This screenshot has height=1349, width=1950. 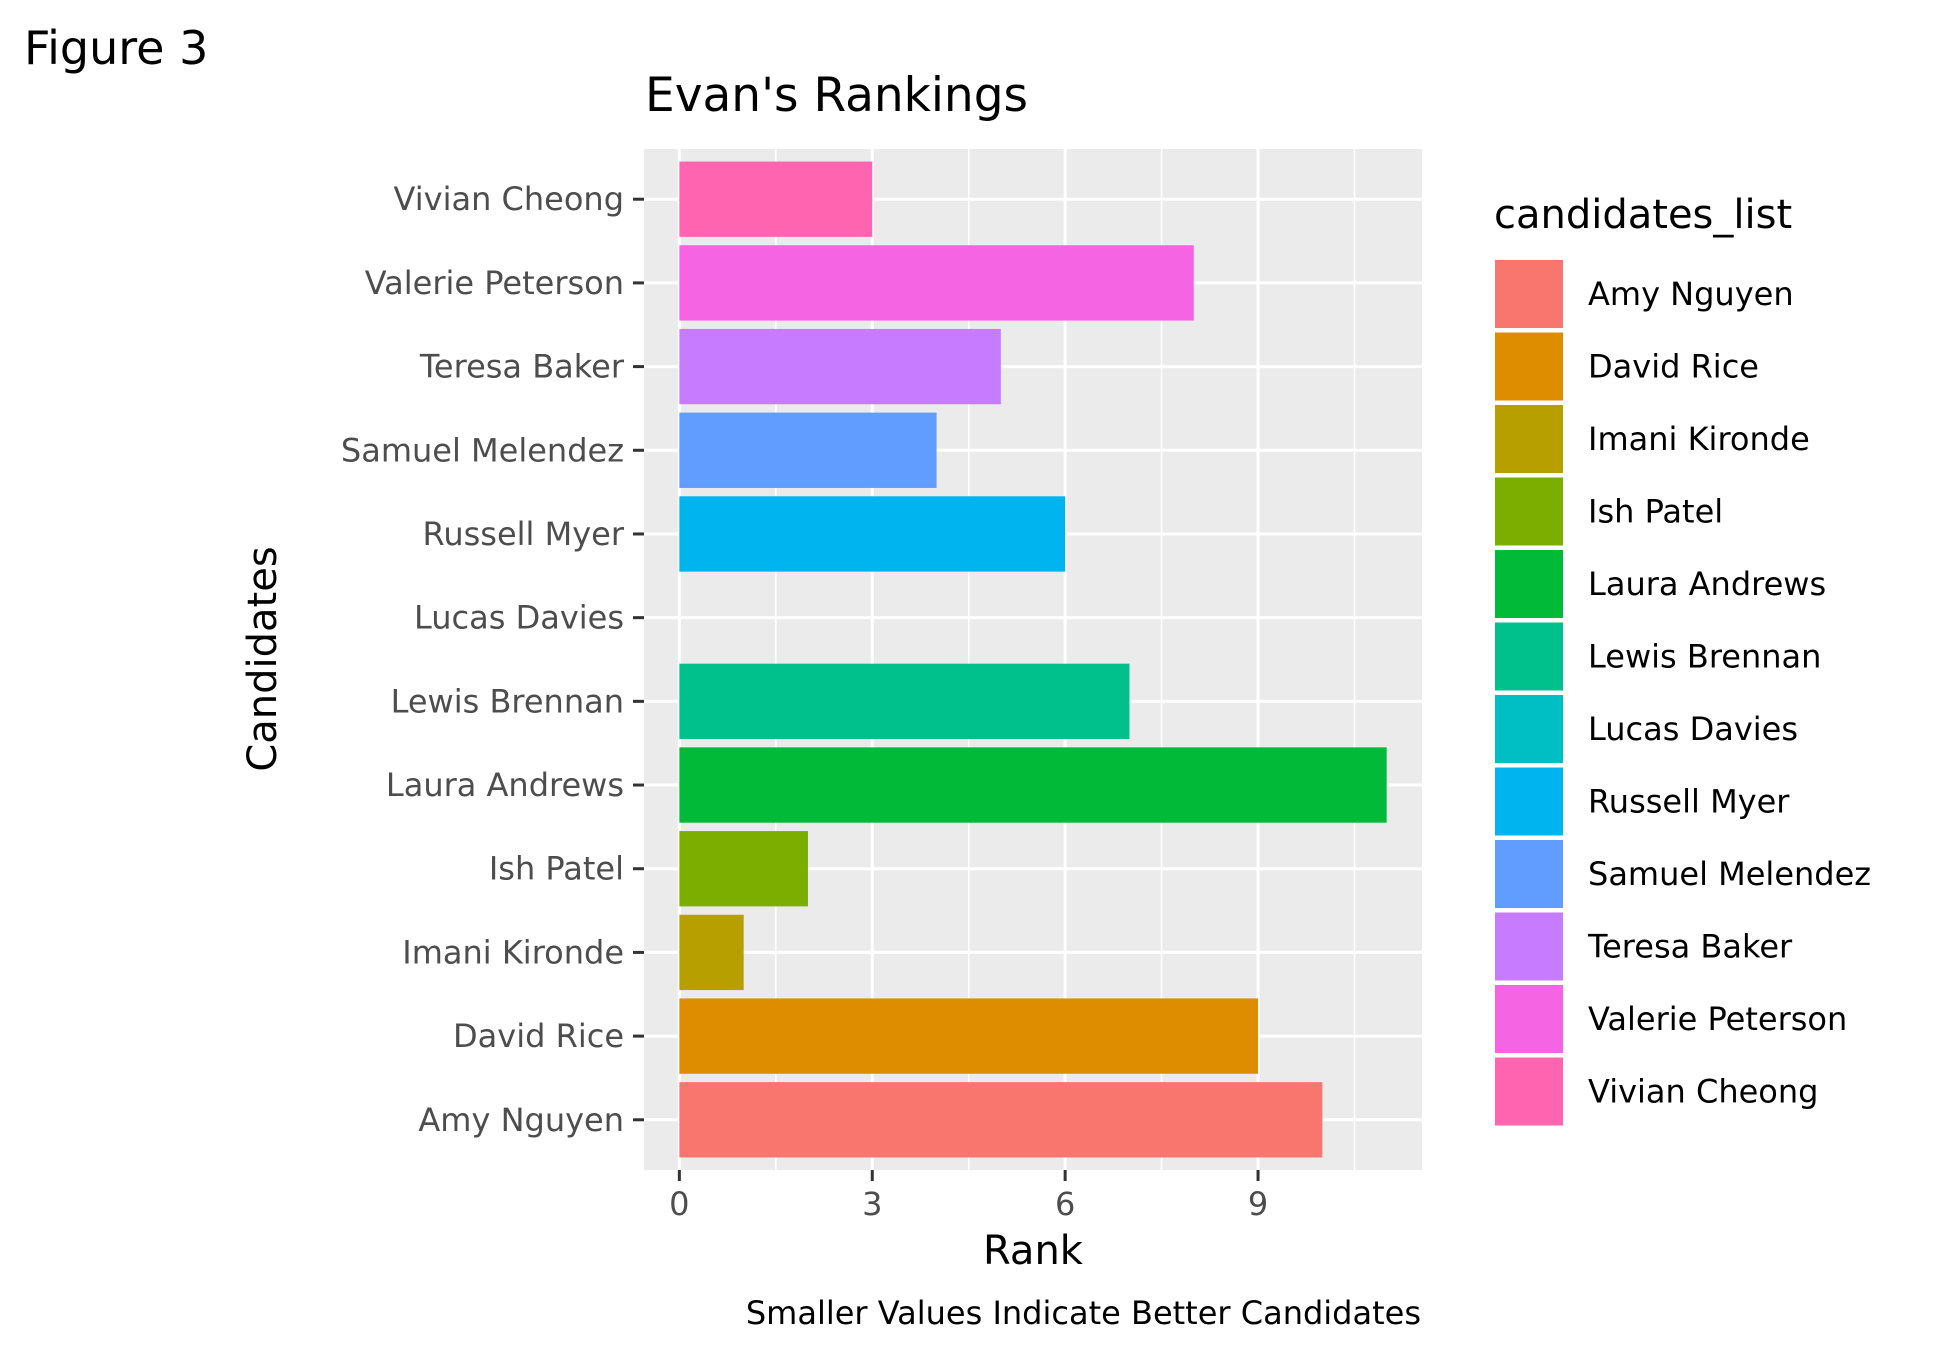 I want to click on x-tick-label: 6, so click(x=1065, y=1204).